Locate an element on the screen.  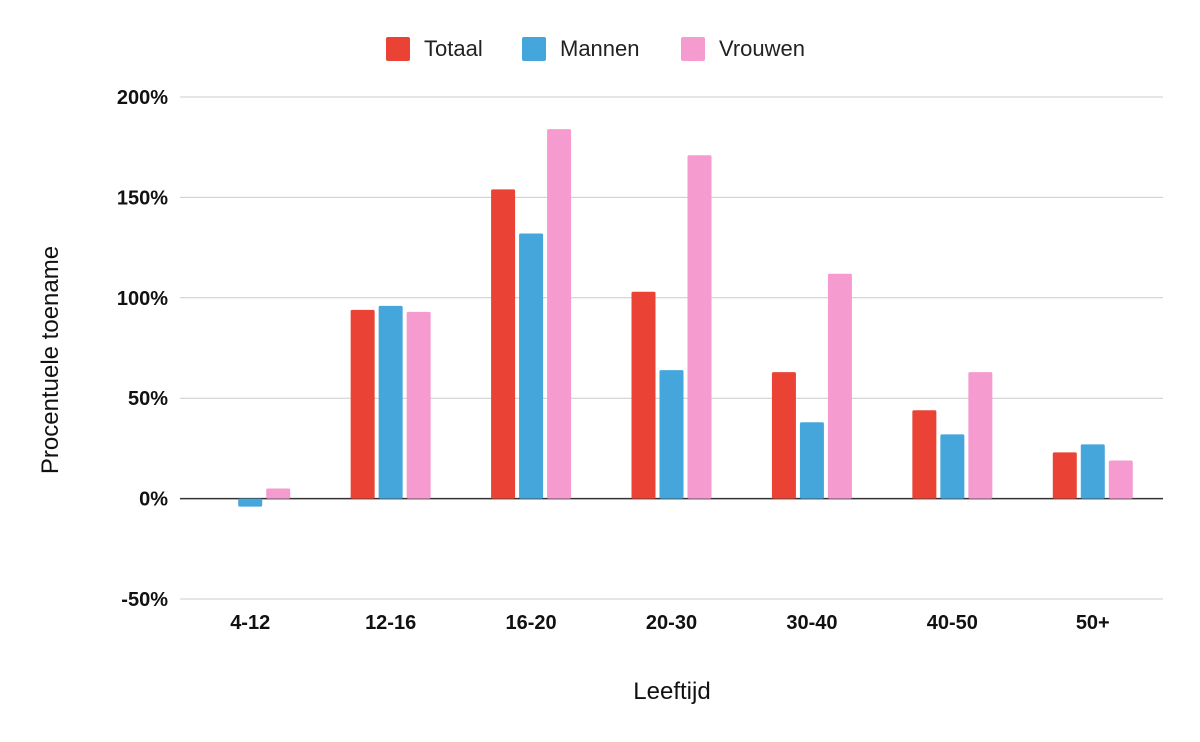
x-tick-label: 20-30 is located at coordinates (671, 623).